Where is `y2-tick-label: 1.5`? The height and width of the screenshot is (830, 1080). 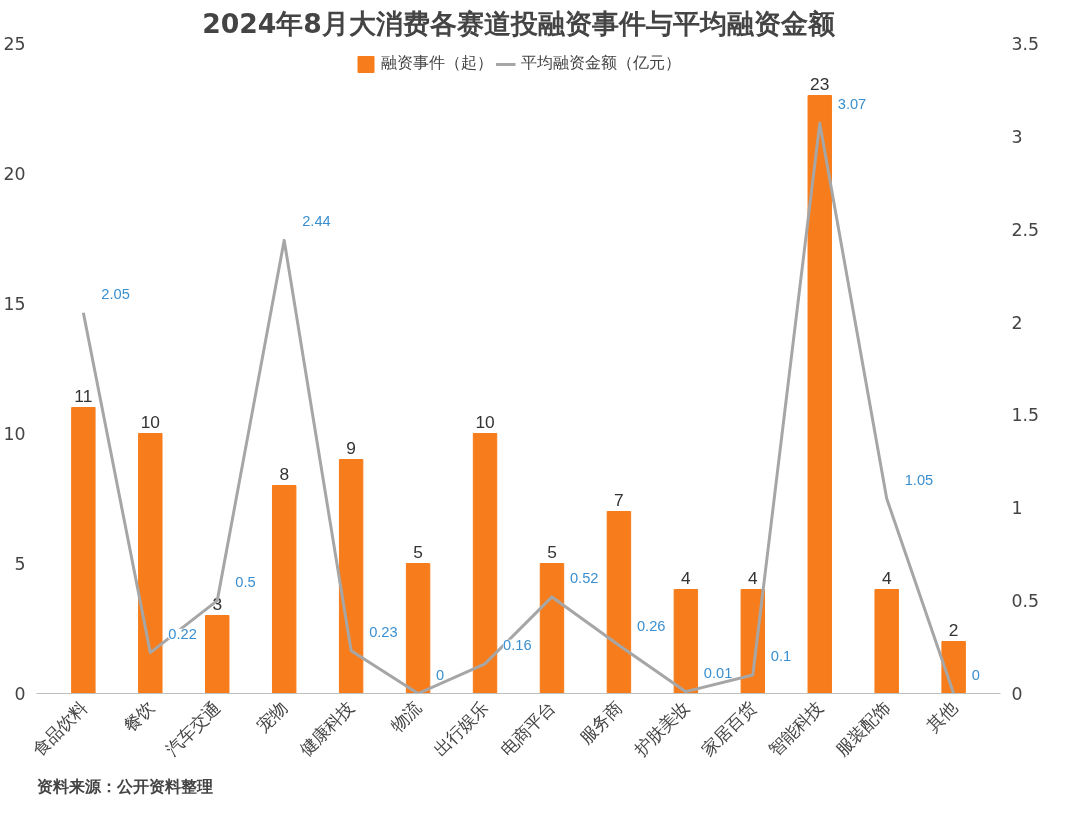
y2-tick-label: 1.5 is located at coordinates (1025, 415).